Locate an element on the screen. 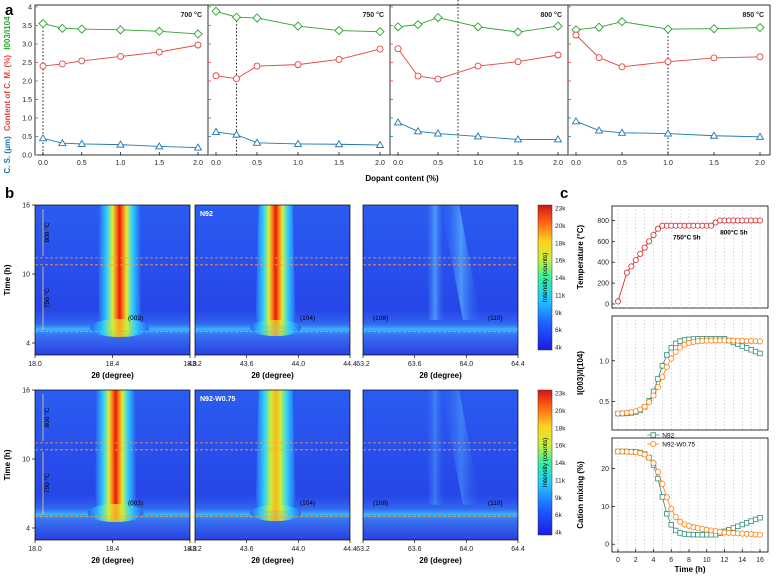 Image resolution: width=780 pixels, height=580 pixels. temp-label-750: 750 °C is located at coordinates (47, 483).